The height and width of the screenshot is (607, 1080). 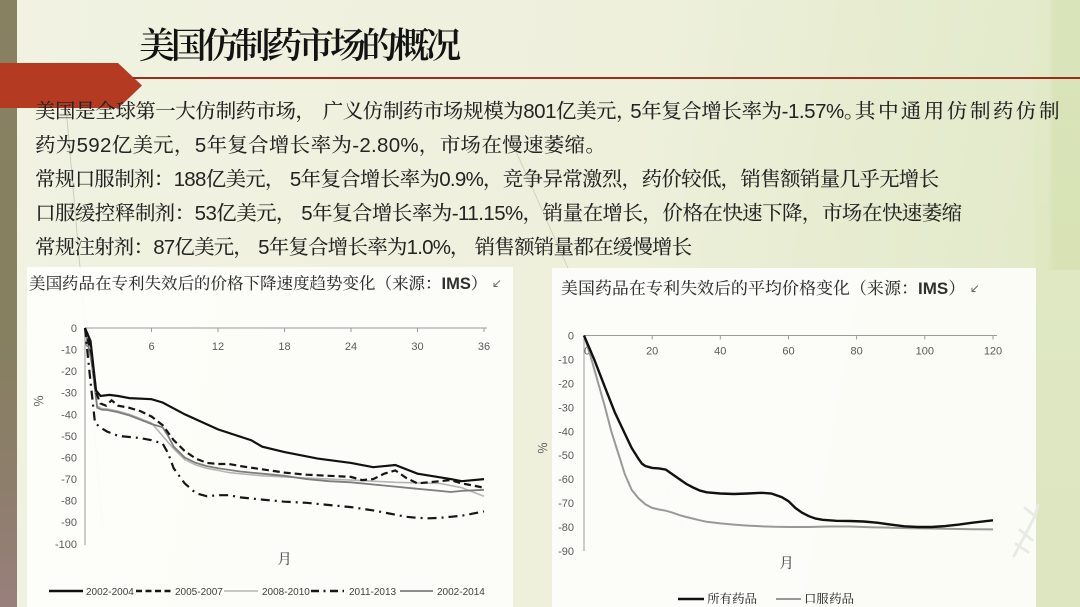 What do you see at coordinates (829, 599) in the screenshot?
I see `svg-text: 口服药品` at bounding box center [829, 599].